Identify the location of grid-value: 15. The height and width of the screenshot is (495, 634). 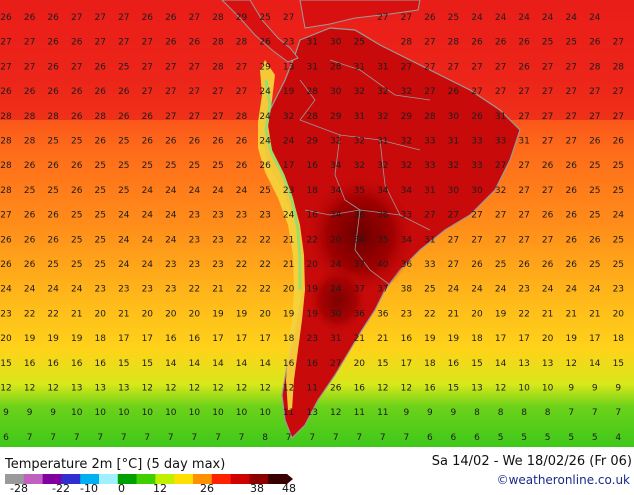
(476, 364).